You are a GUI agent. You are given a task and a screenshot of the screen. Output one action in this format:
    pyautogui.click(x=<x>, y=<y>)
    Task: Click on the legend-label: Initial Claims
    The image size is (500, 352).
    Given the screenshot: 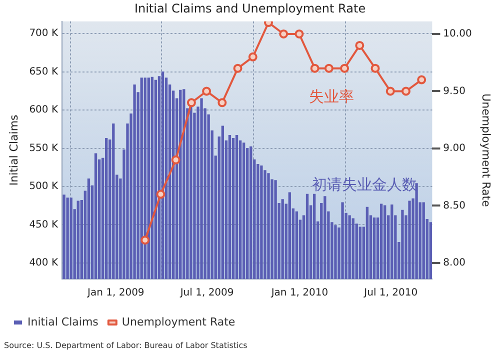 What is the action you would take?
    pyautogui.click(x=63, y=321)
    